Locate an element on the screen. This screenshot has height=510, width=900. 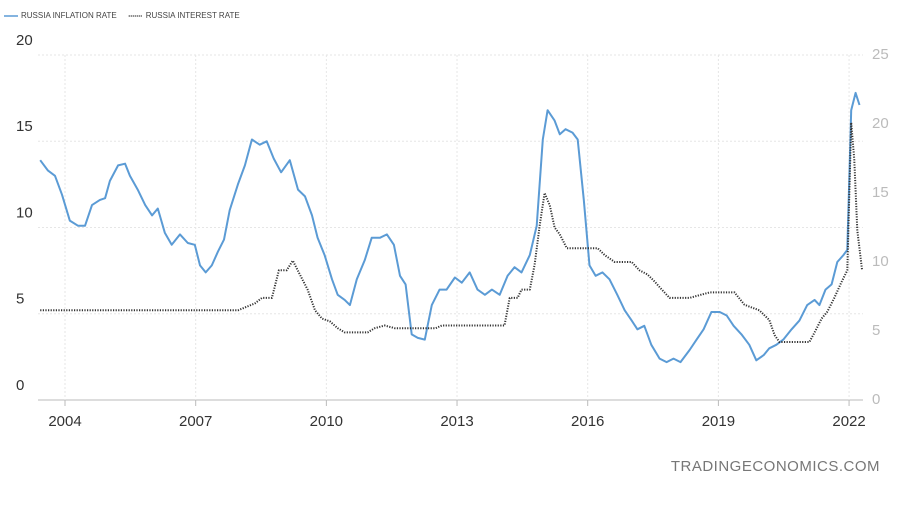
x-tick-label: 2016 is located at coordinates (587, 421).